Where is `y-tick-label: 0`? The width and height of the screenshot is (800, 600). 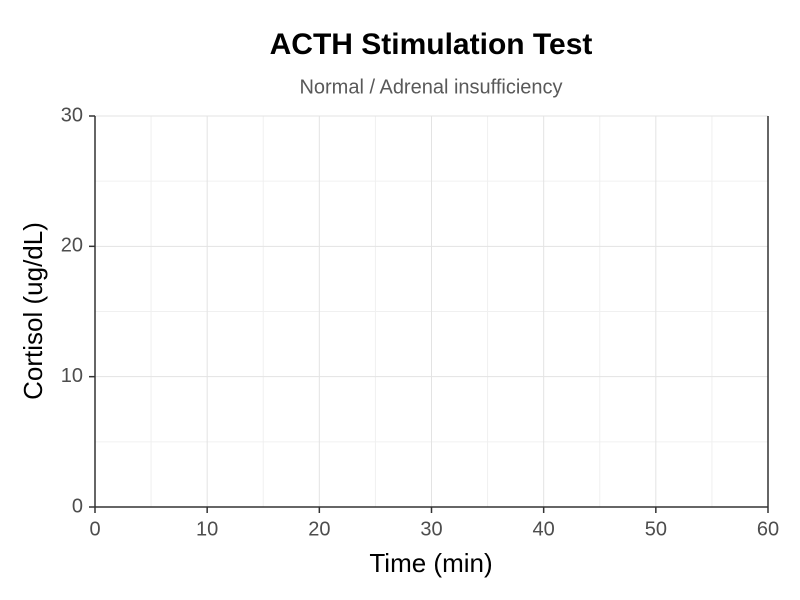 y-tick-label: 0 is located at coordinates (77, 506).